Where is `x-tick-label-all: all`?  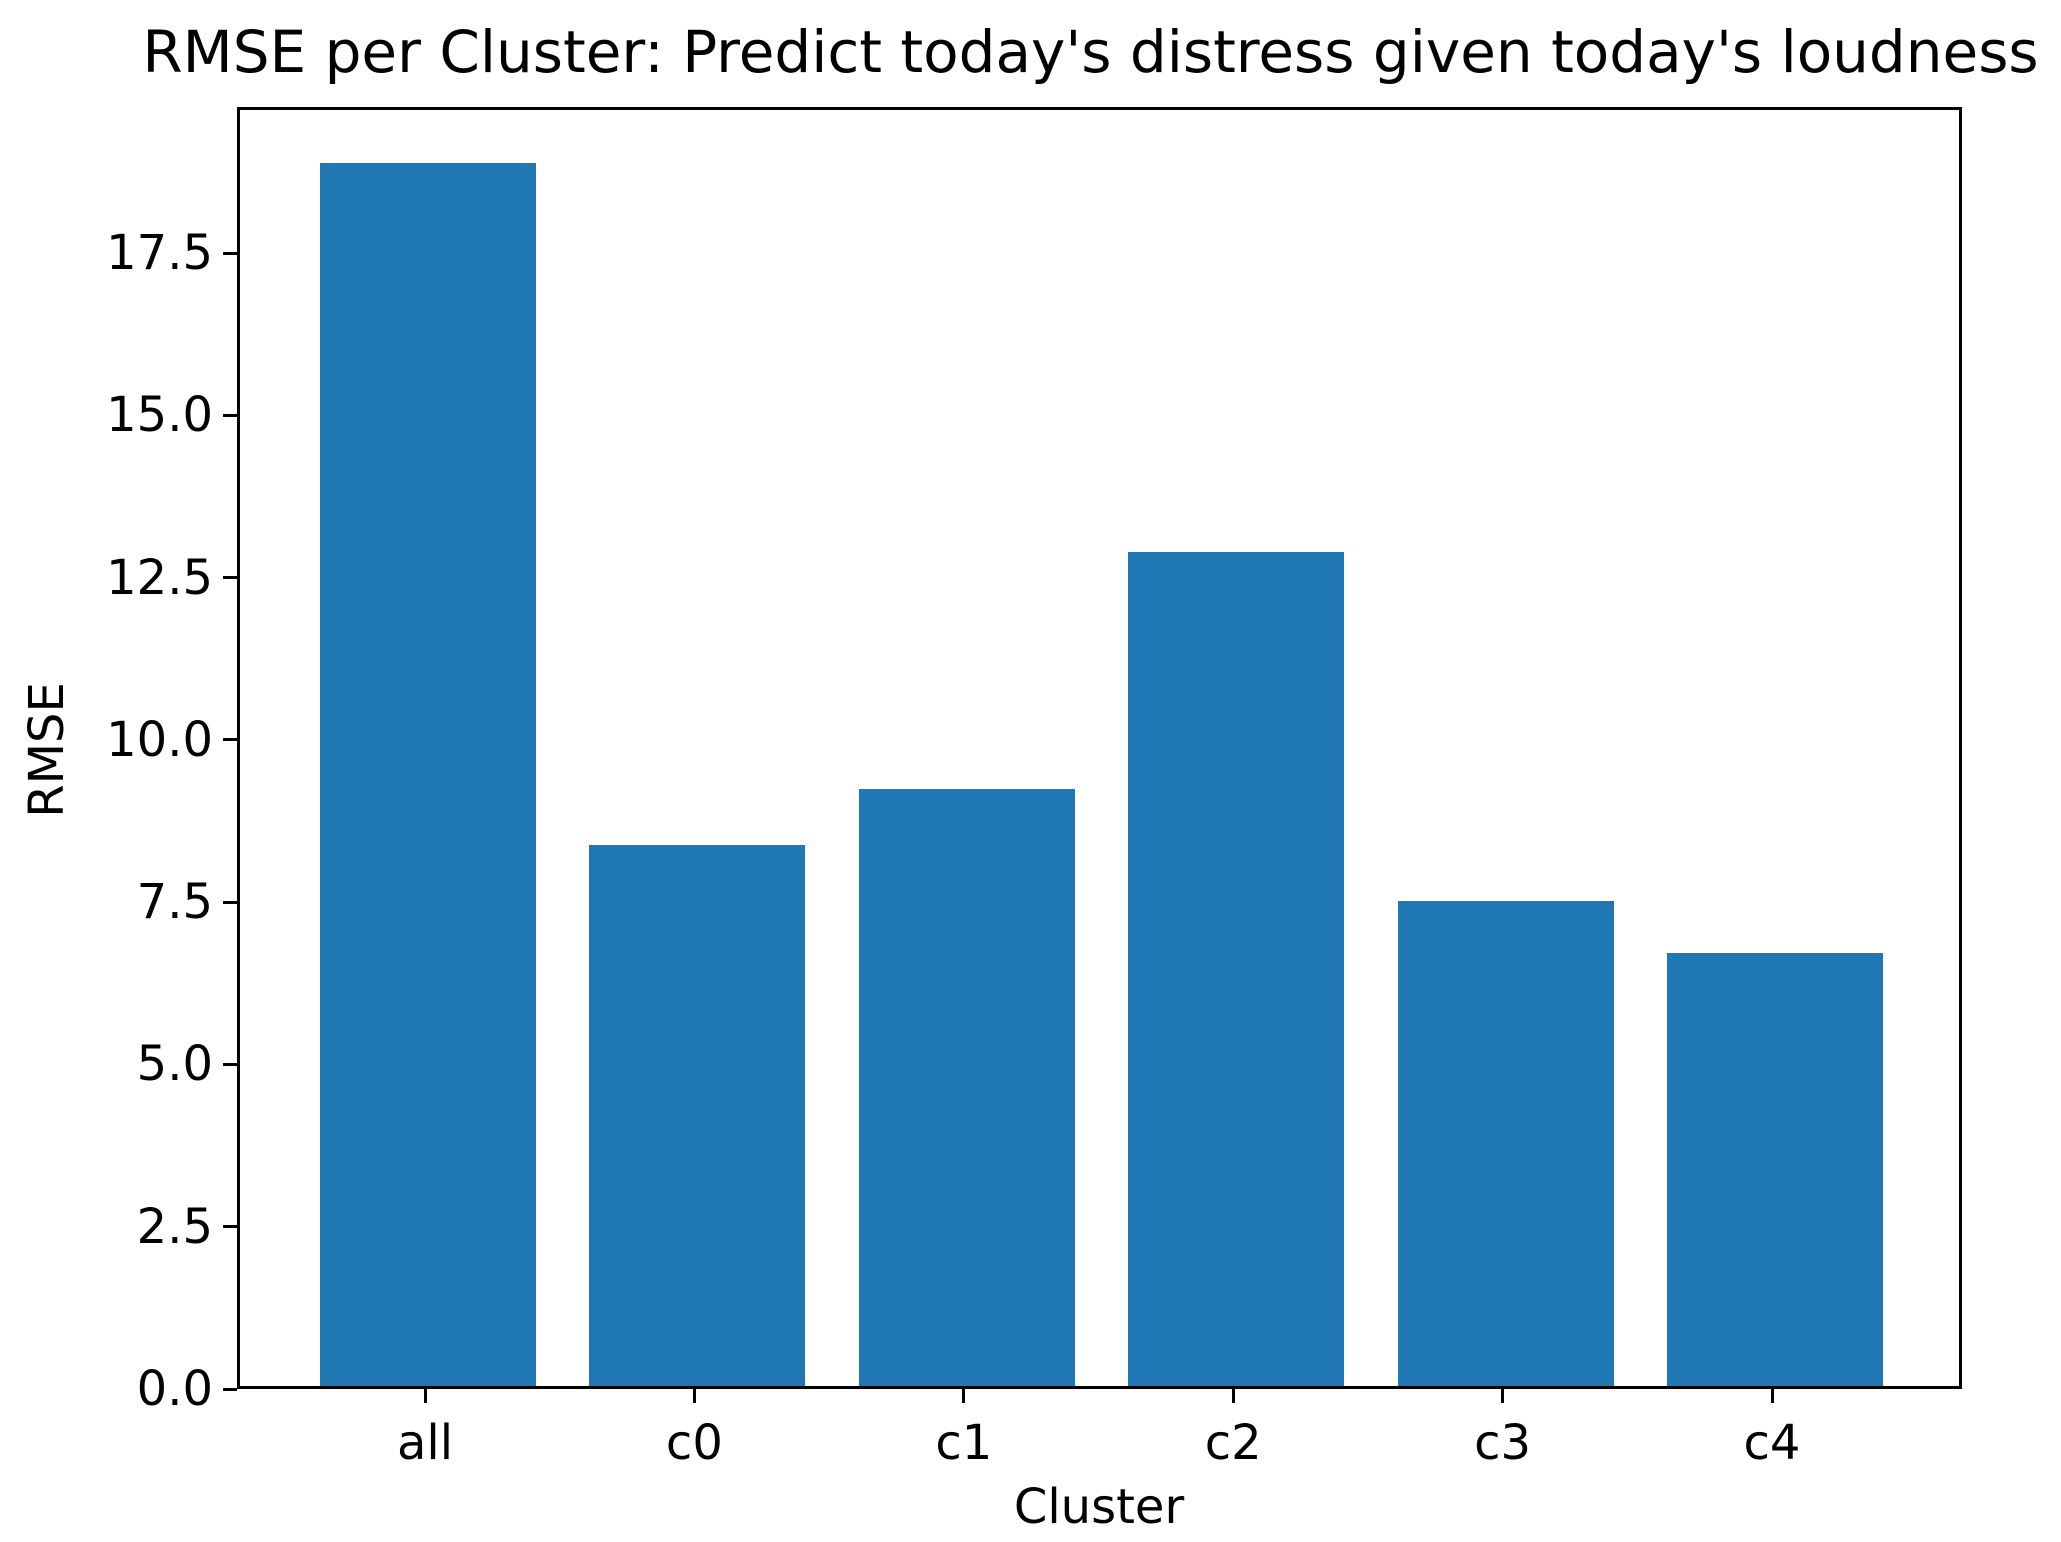 x-tick-label-all: all is located at coordinates (425, 1443).